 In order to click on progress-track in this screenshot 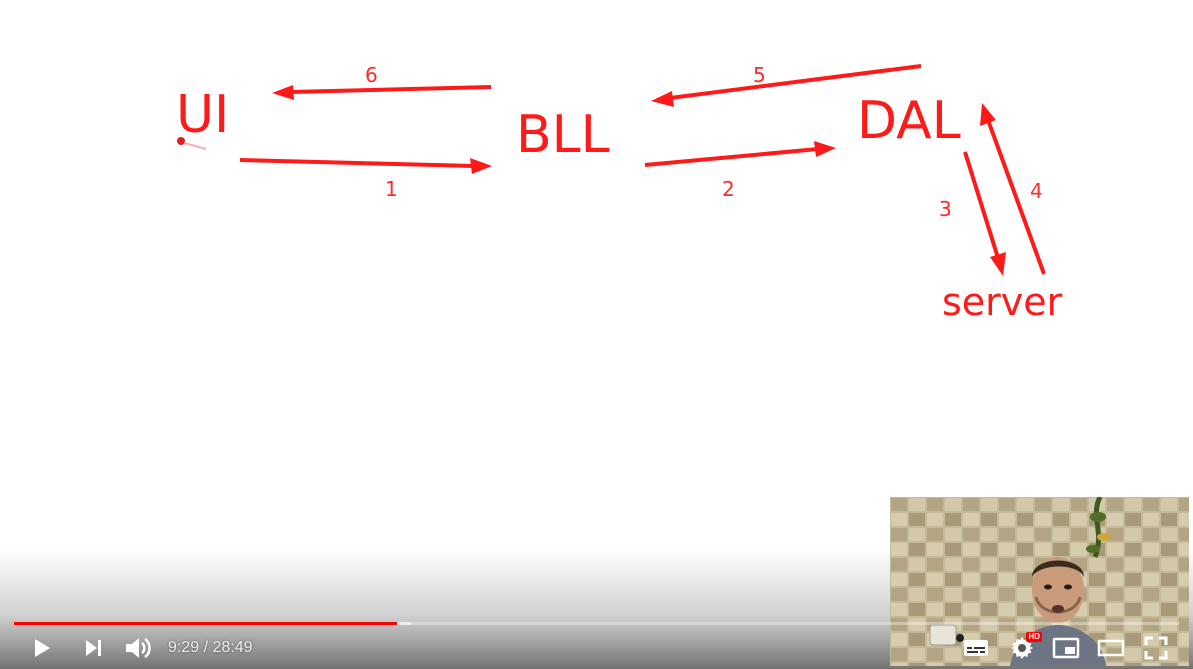, I will do `click(596, 623)`.